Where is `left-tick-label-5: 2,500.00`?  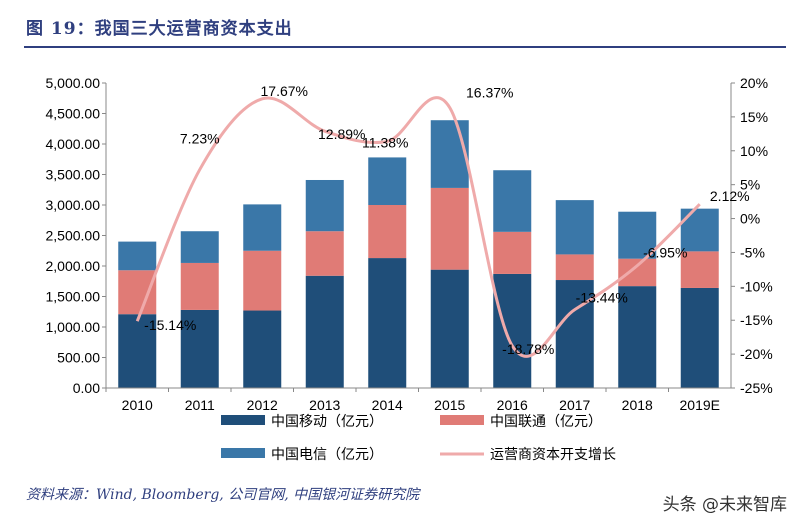
left-tick-label-5: 2,500.00 is located at coordinates (73, 236).